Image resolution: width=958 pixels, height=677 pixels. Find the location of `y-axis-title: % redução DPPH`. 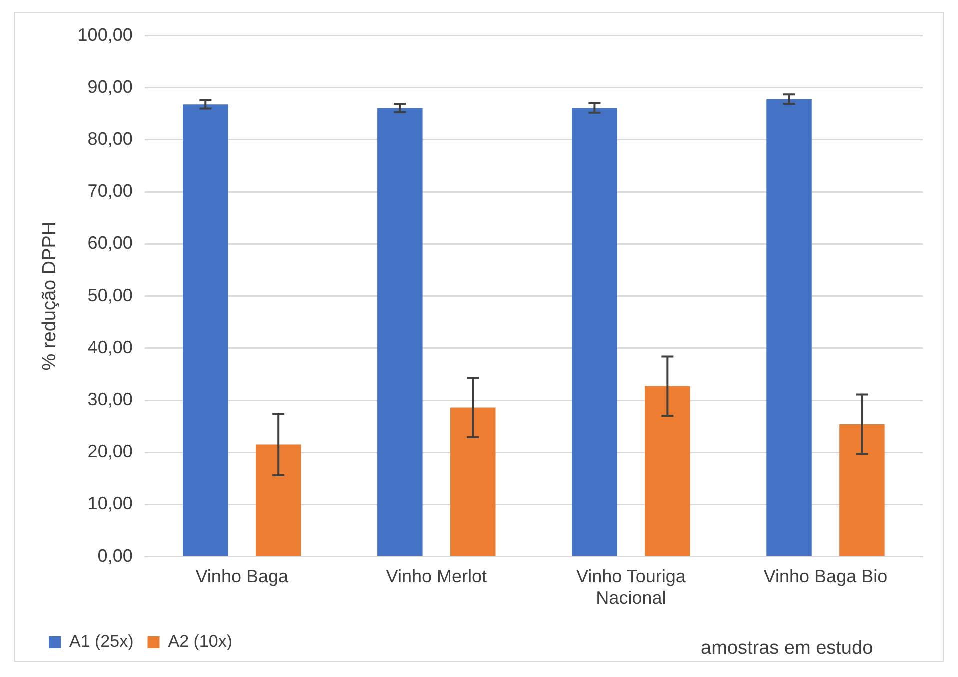

y-axis-title: % redução DPPH is located at coordinates (50, 296).